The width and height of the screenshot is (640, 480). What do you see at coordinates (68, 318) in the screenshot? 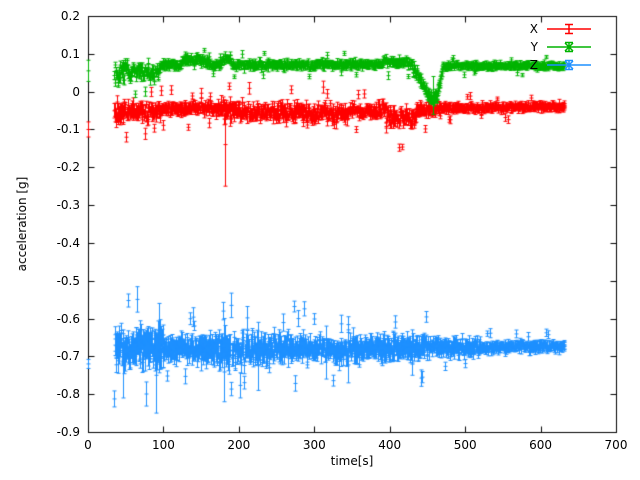
I see `y-tick-label: -0.6` at bounding box center [68, 318].